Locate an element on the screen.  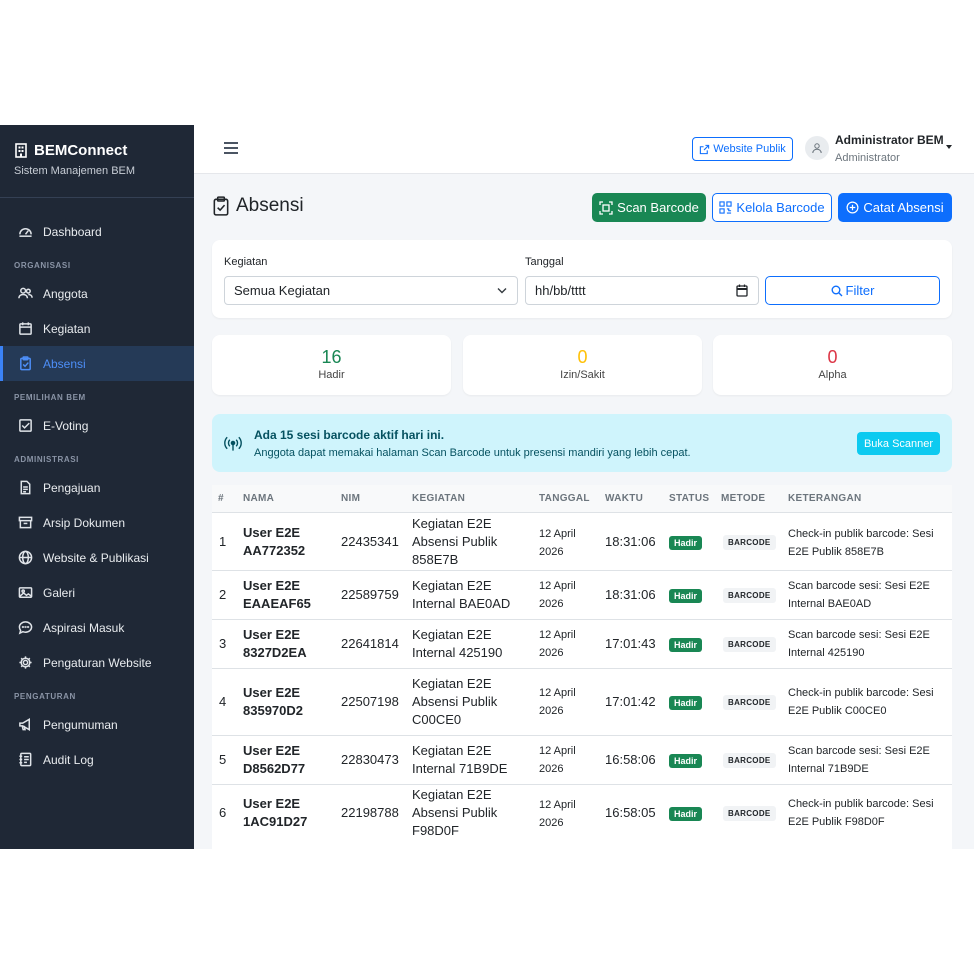
sidebar-item-dashboard: Dashboard is located at coordinates (97, 231).